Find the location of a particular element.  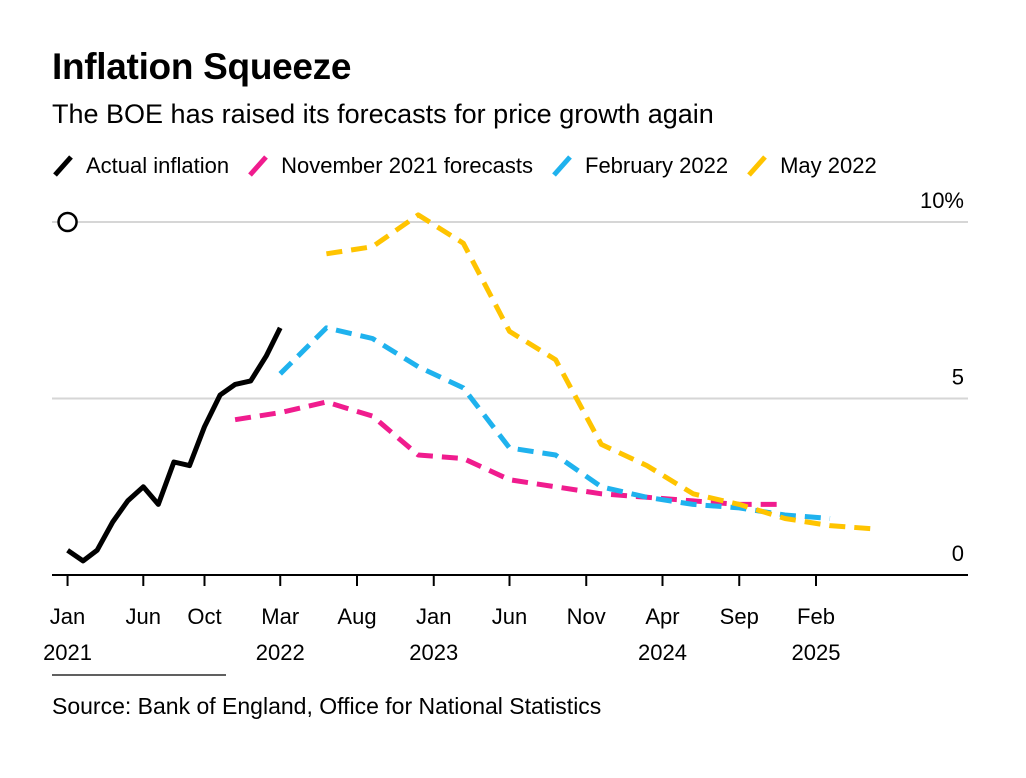

legend-item-actual-inflation: Actual inflation is located at coordinates (140, 166).